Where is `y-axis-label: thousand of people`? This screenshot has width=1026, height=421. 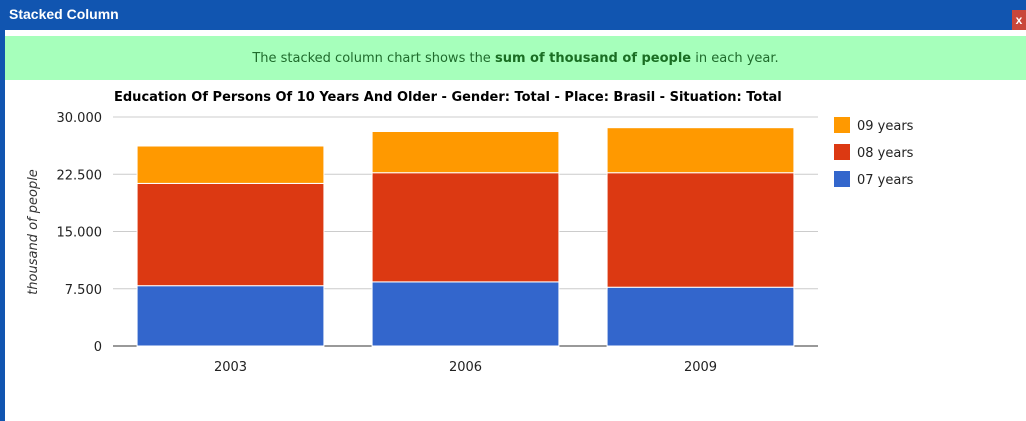
y-axis-label: thousand of people is located at coordinates (33, 232).